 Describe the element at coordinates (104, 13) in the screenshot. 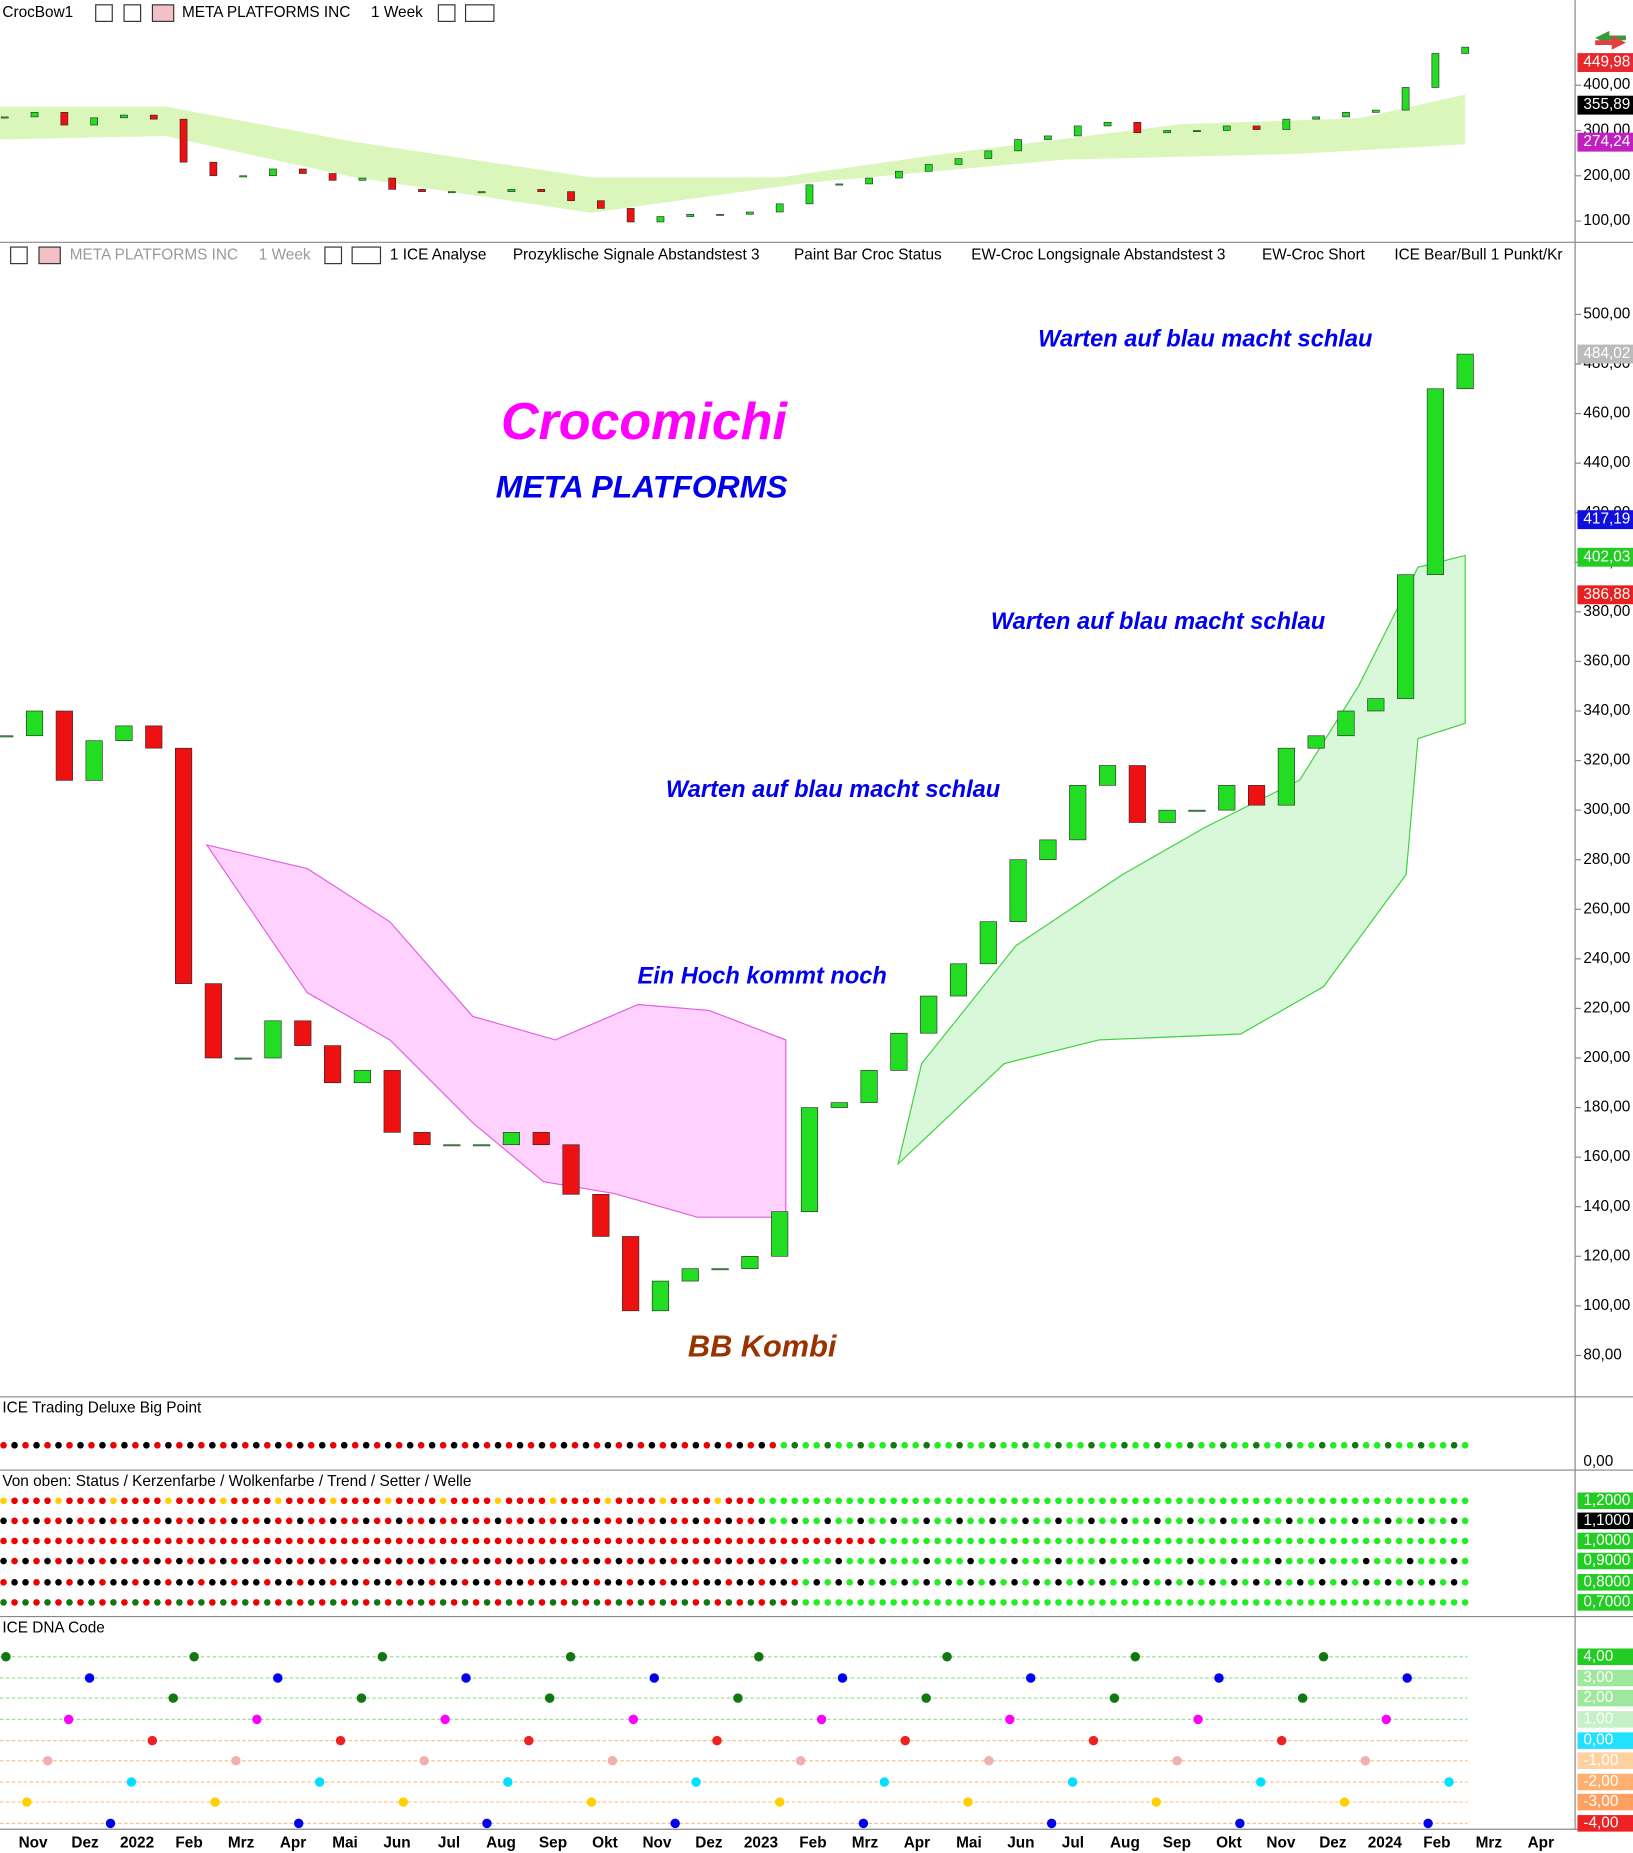

I see `close-button` at that location.